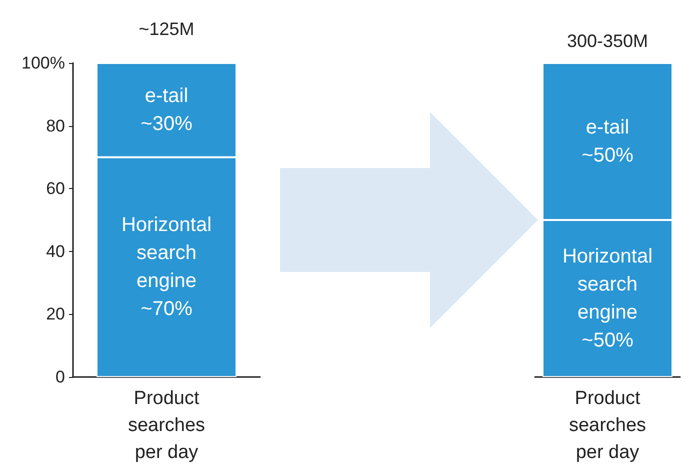 Image resolution: width=688 pixels, height=466 pixels. Describe the element at coordinates (166, 267) in the screenshot. I see `data-label: Horizontal search engine ~70%` at that location.